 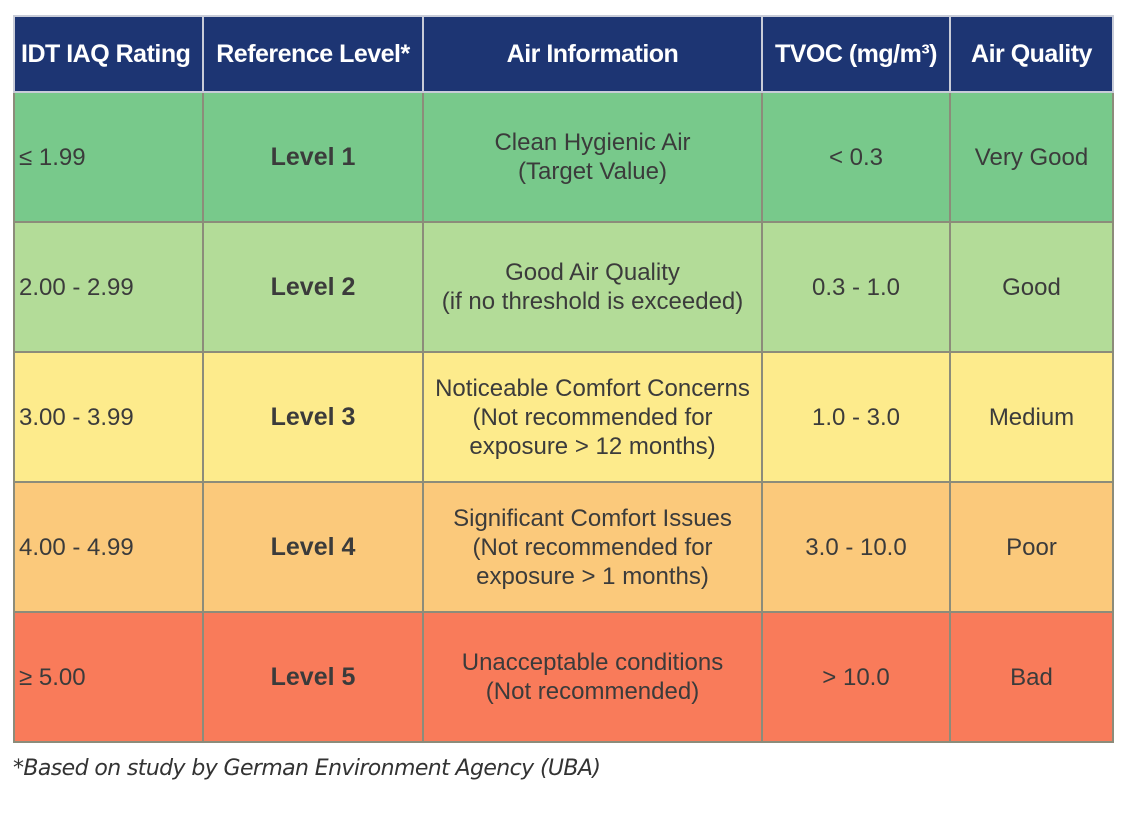 I want to click on cell-reference-level: Level 5, so click(x=313, y=677).